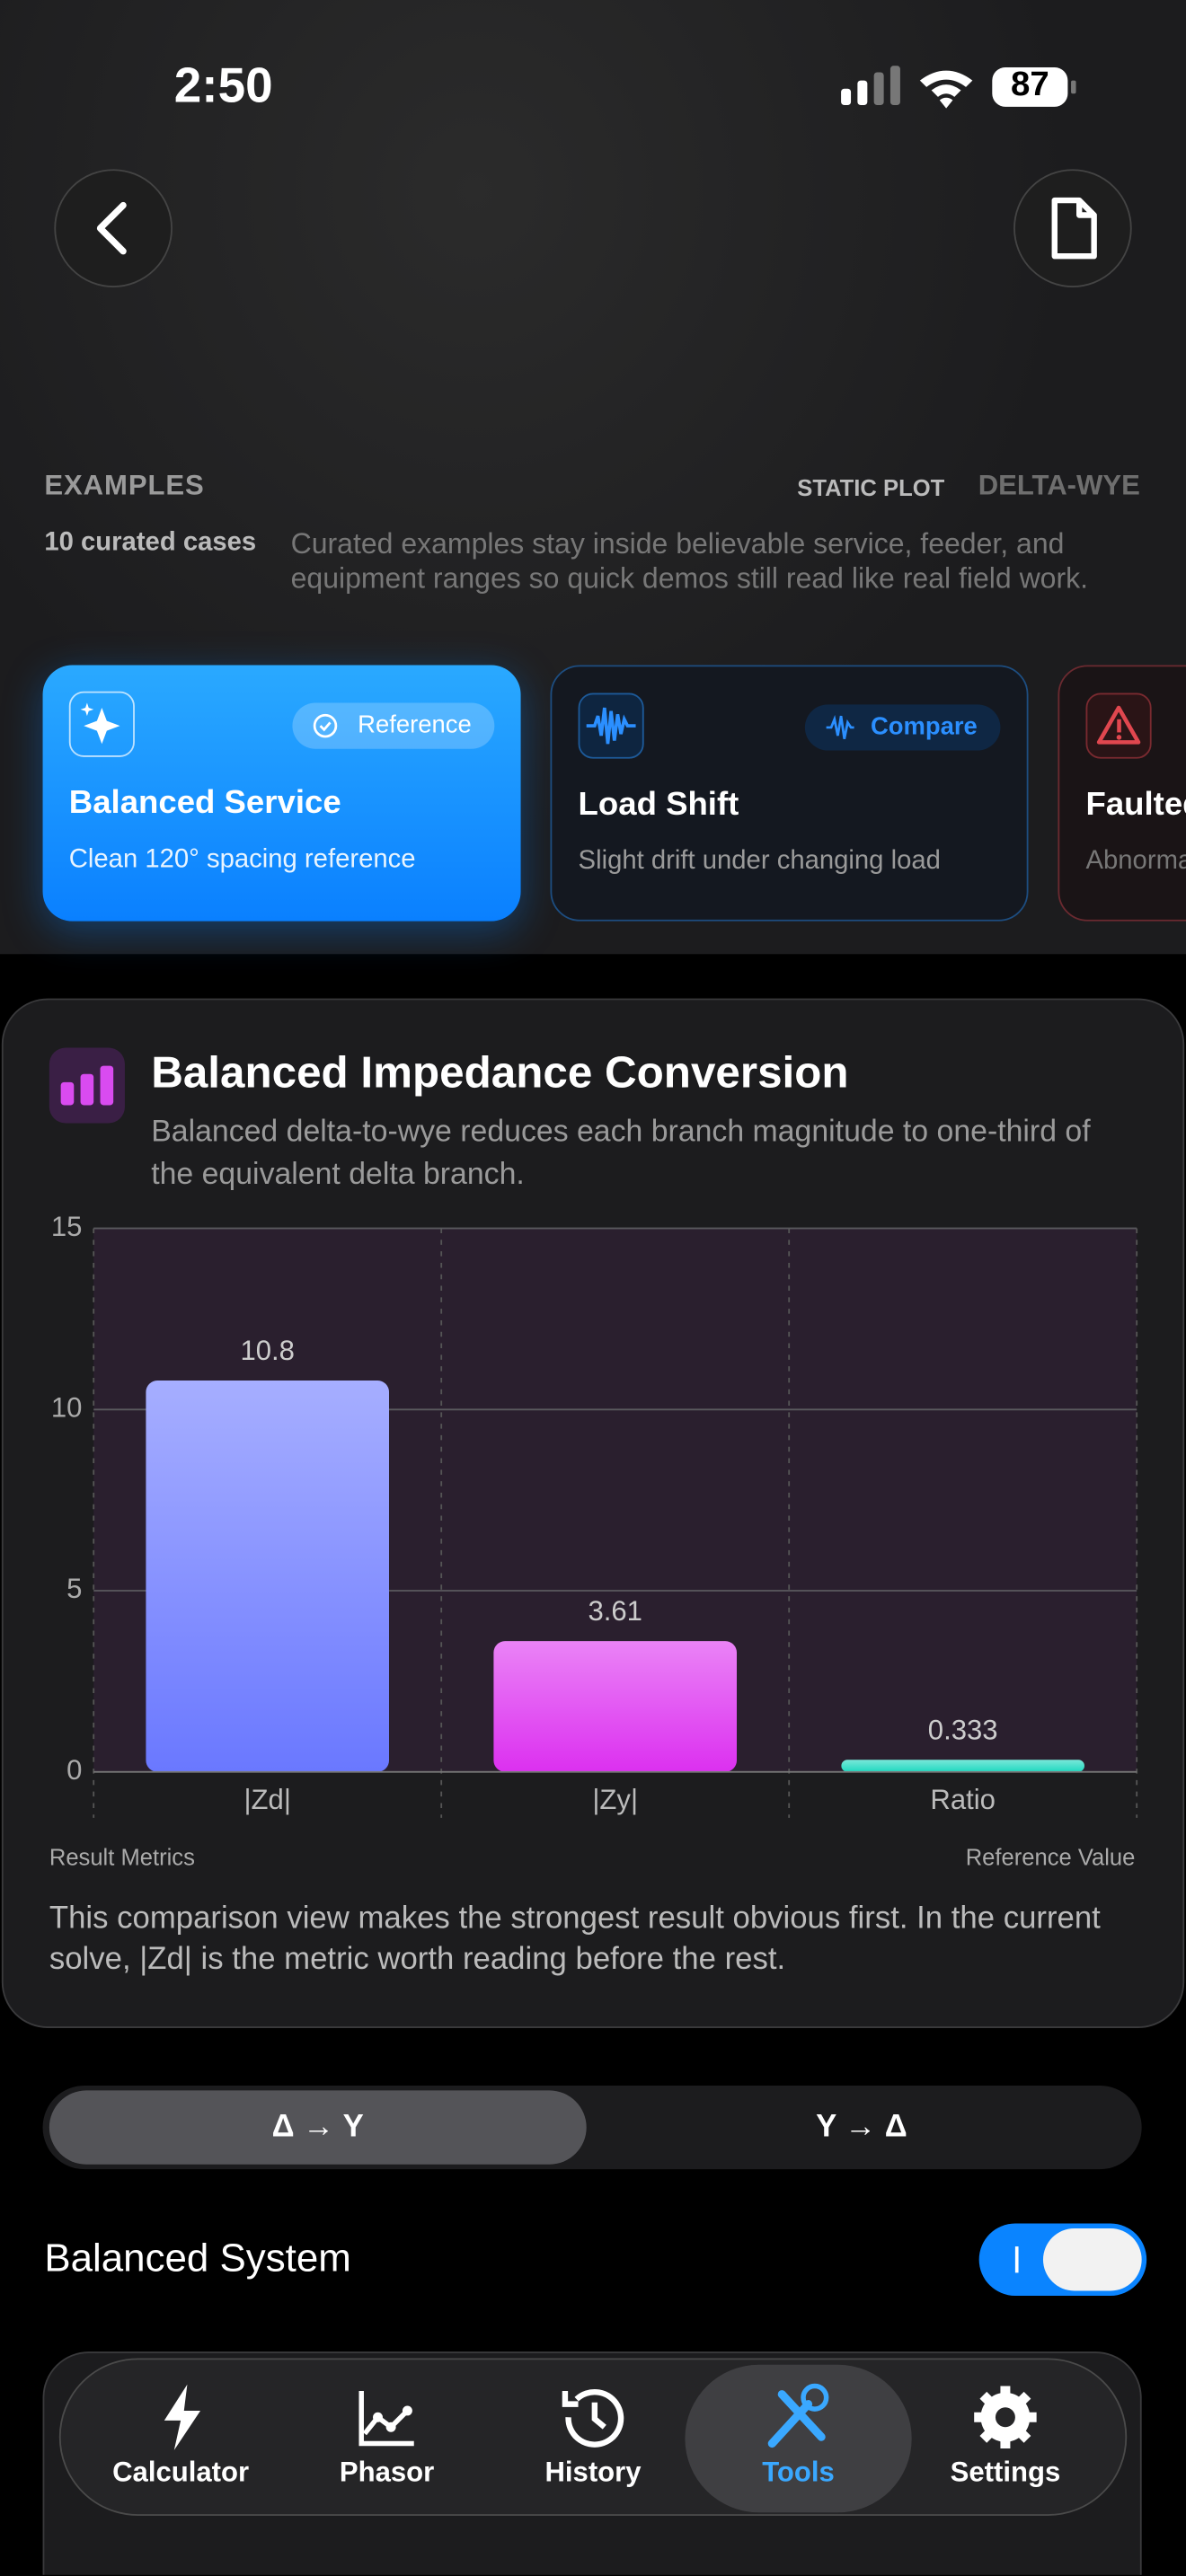 The height and width of the screenshot is (2576, 1186). Describe the element at coordinates (113, 228) in the screenshot. I see `back-button` at that location.